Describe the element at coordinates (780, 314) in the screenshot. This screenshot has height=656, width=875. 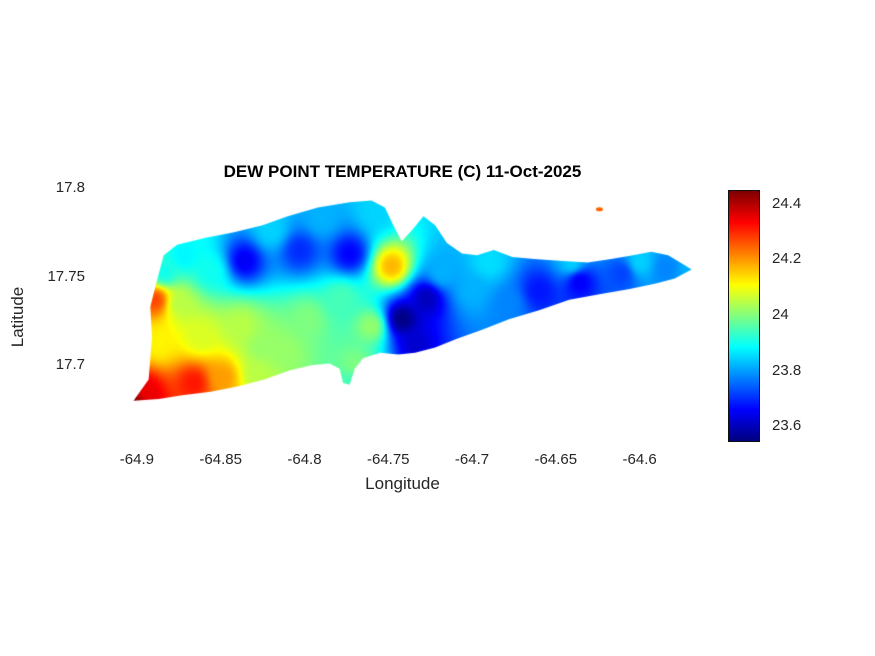
I see `colorbar-tick-label: 24` at that location.